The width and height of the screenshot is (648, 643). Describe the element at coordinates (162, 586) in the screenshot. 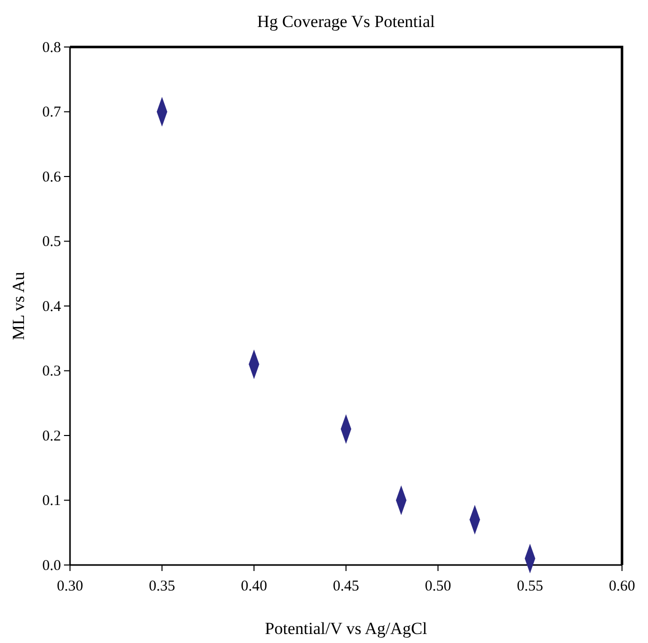

I see `x-tick-label: 0.35` at that location.